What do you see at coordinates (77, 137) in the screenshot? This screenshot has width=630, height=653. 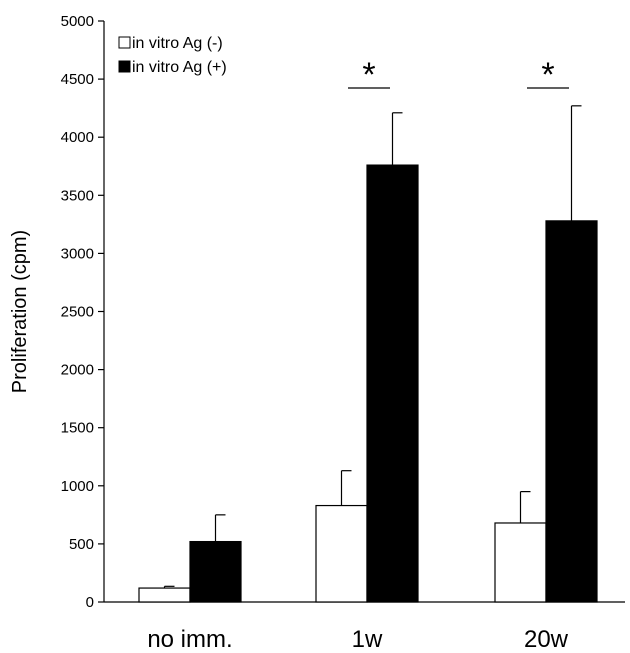 I see `y-tick-label: 4000` at bounding box center [77, 137].